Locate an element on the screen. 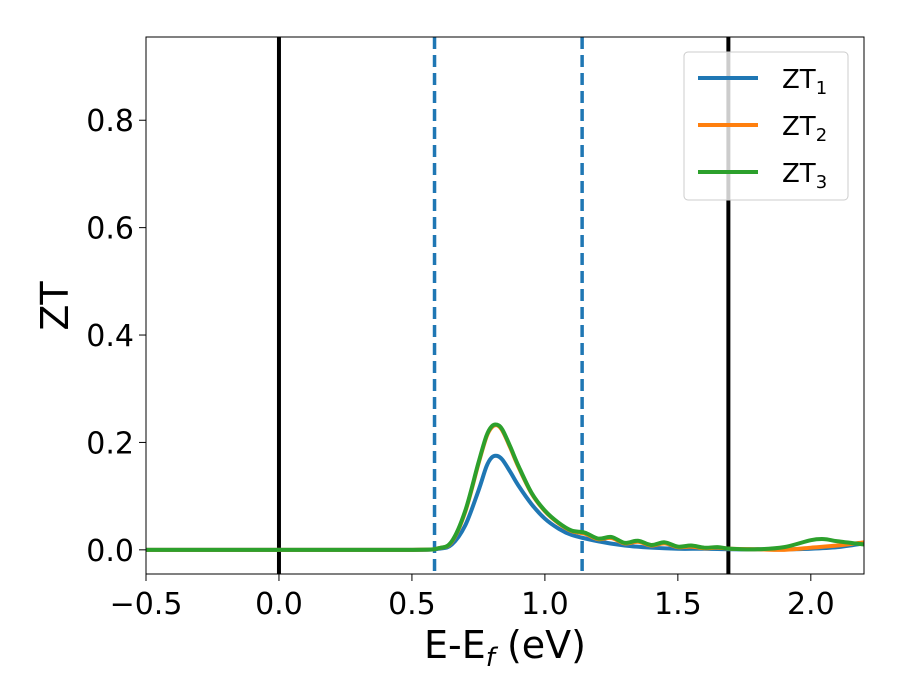 The height and width of the screenshot is (700, 900). x-axis: −0.5 0.0 0.5 1.0 1.5 2.0 is located at coordinates (472, 598).